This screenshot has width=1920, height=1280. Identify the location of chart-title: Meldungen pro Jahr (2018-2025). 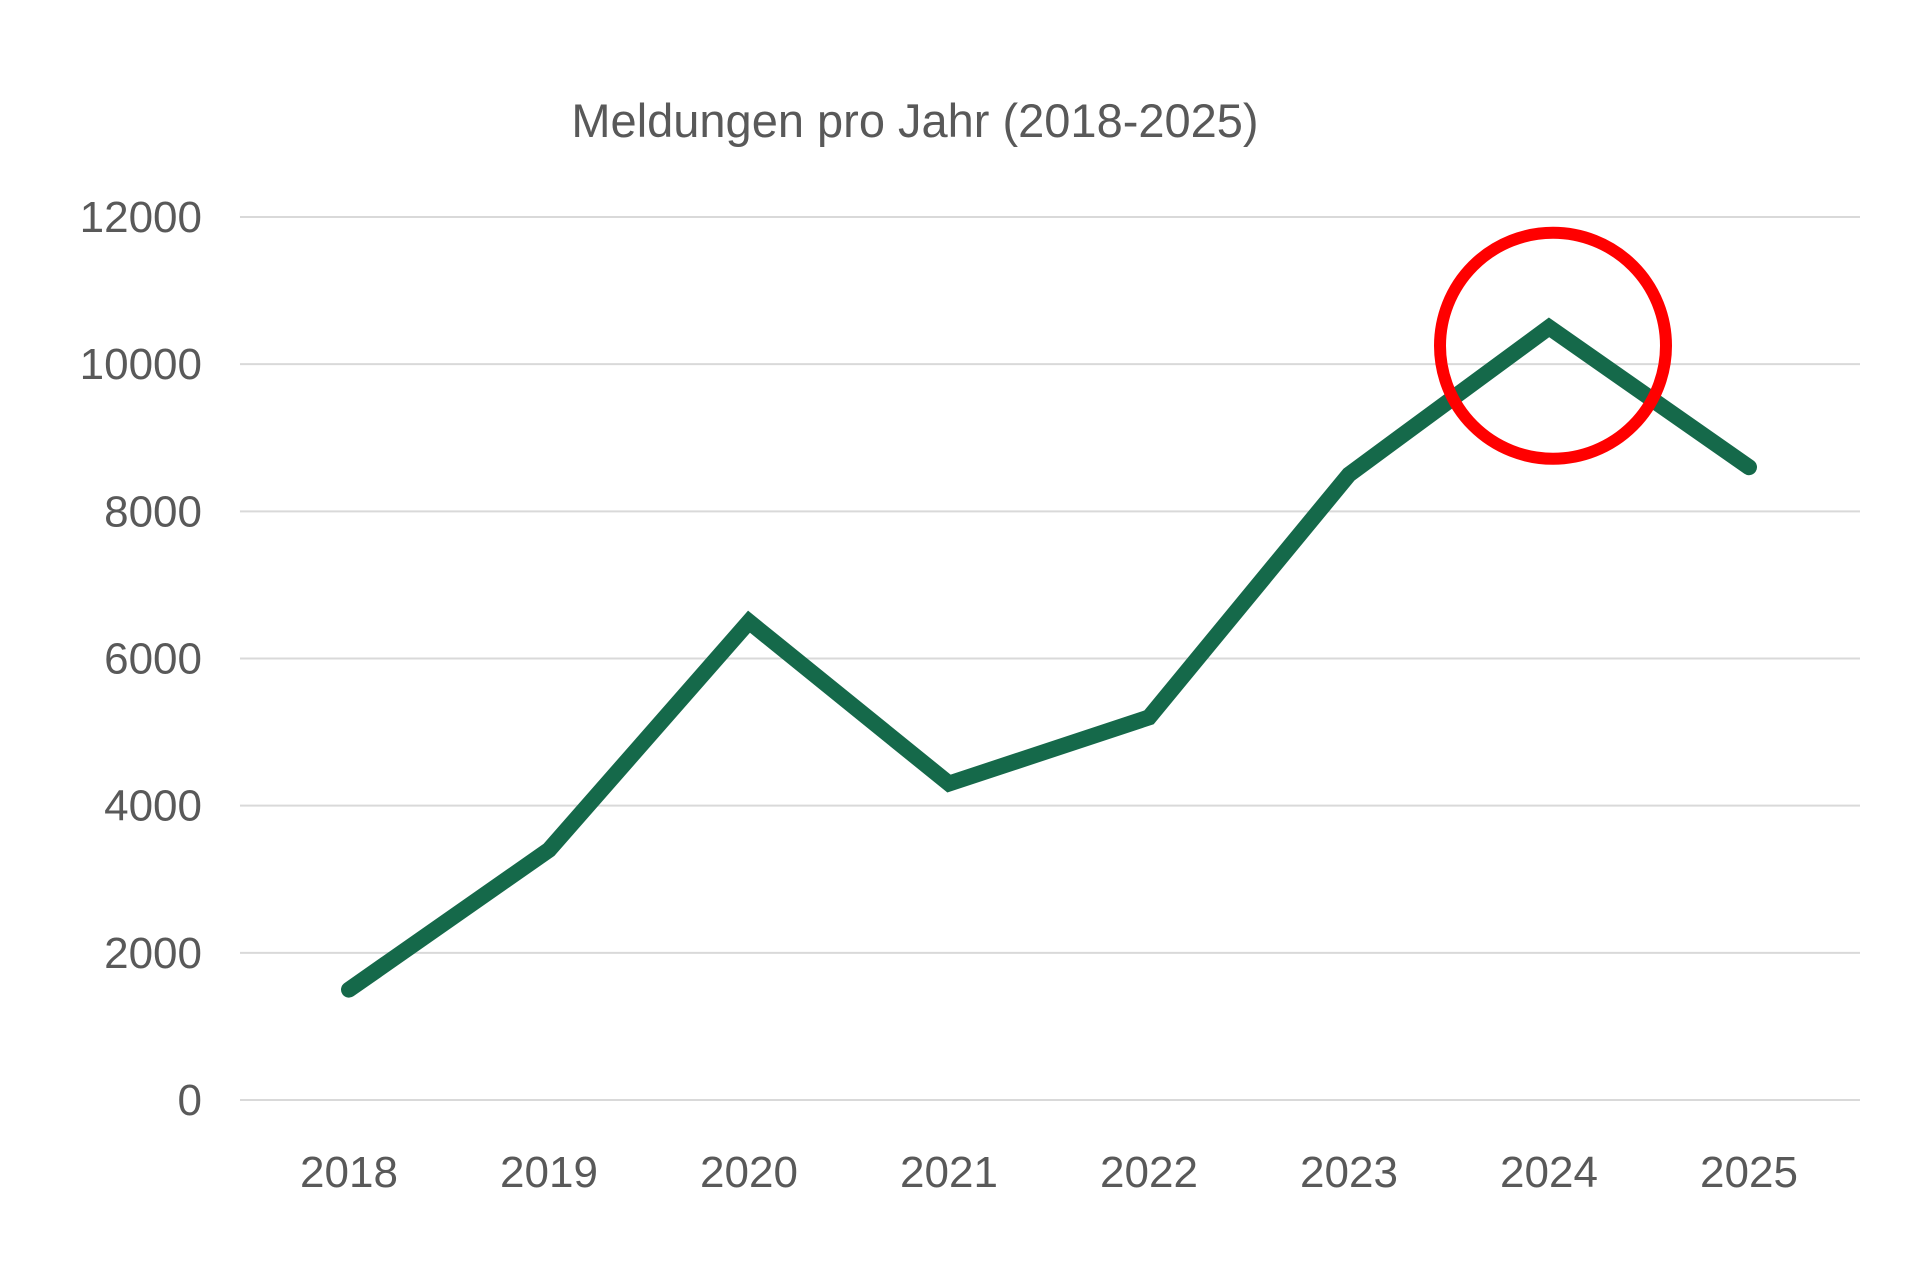
(914, 120).